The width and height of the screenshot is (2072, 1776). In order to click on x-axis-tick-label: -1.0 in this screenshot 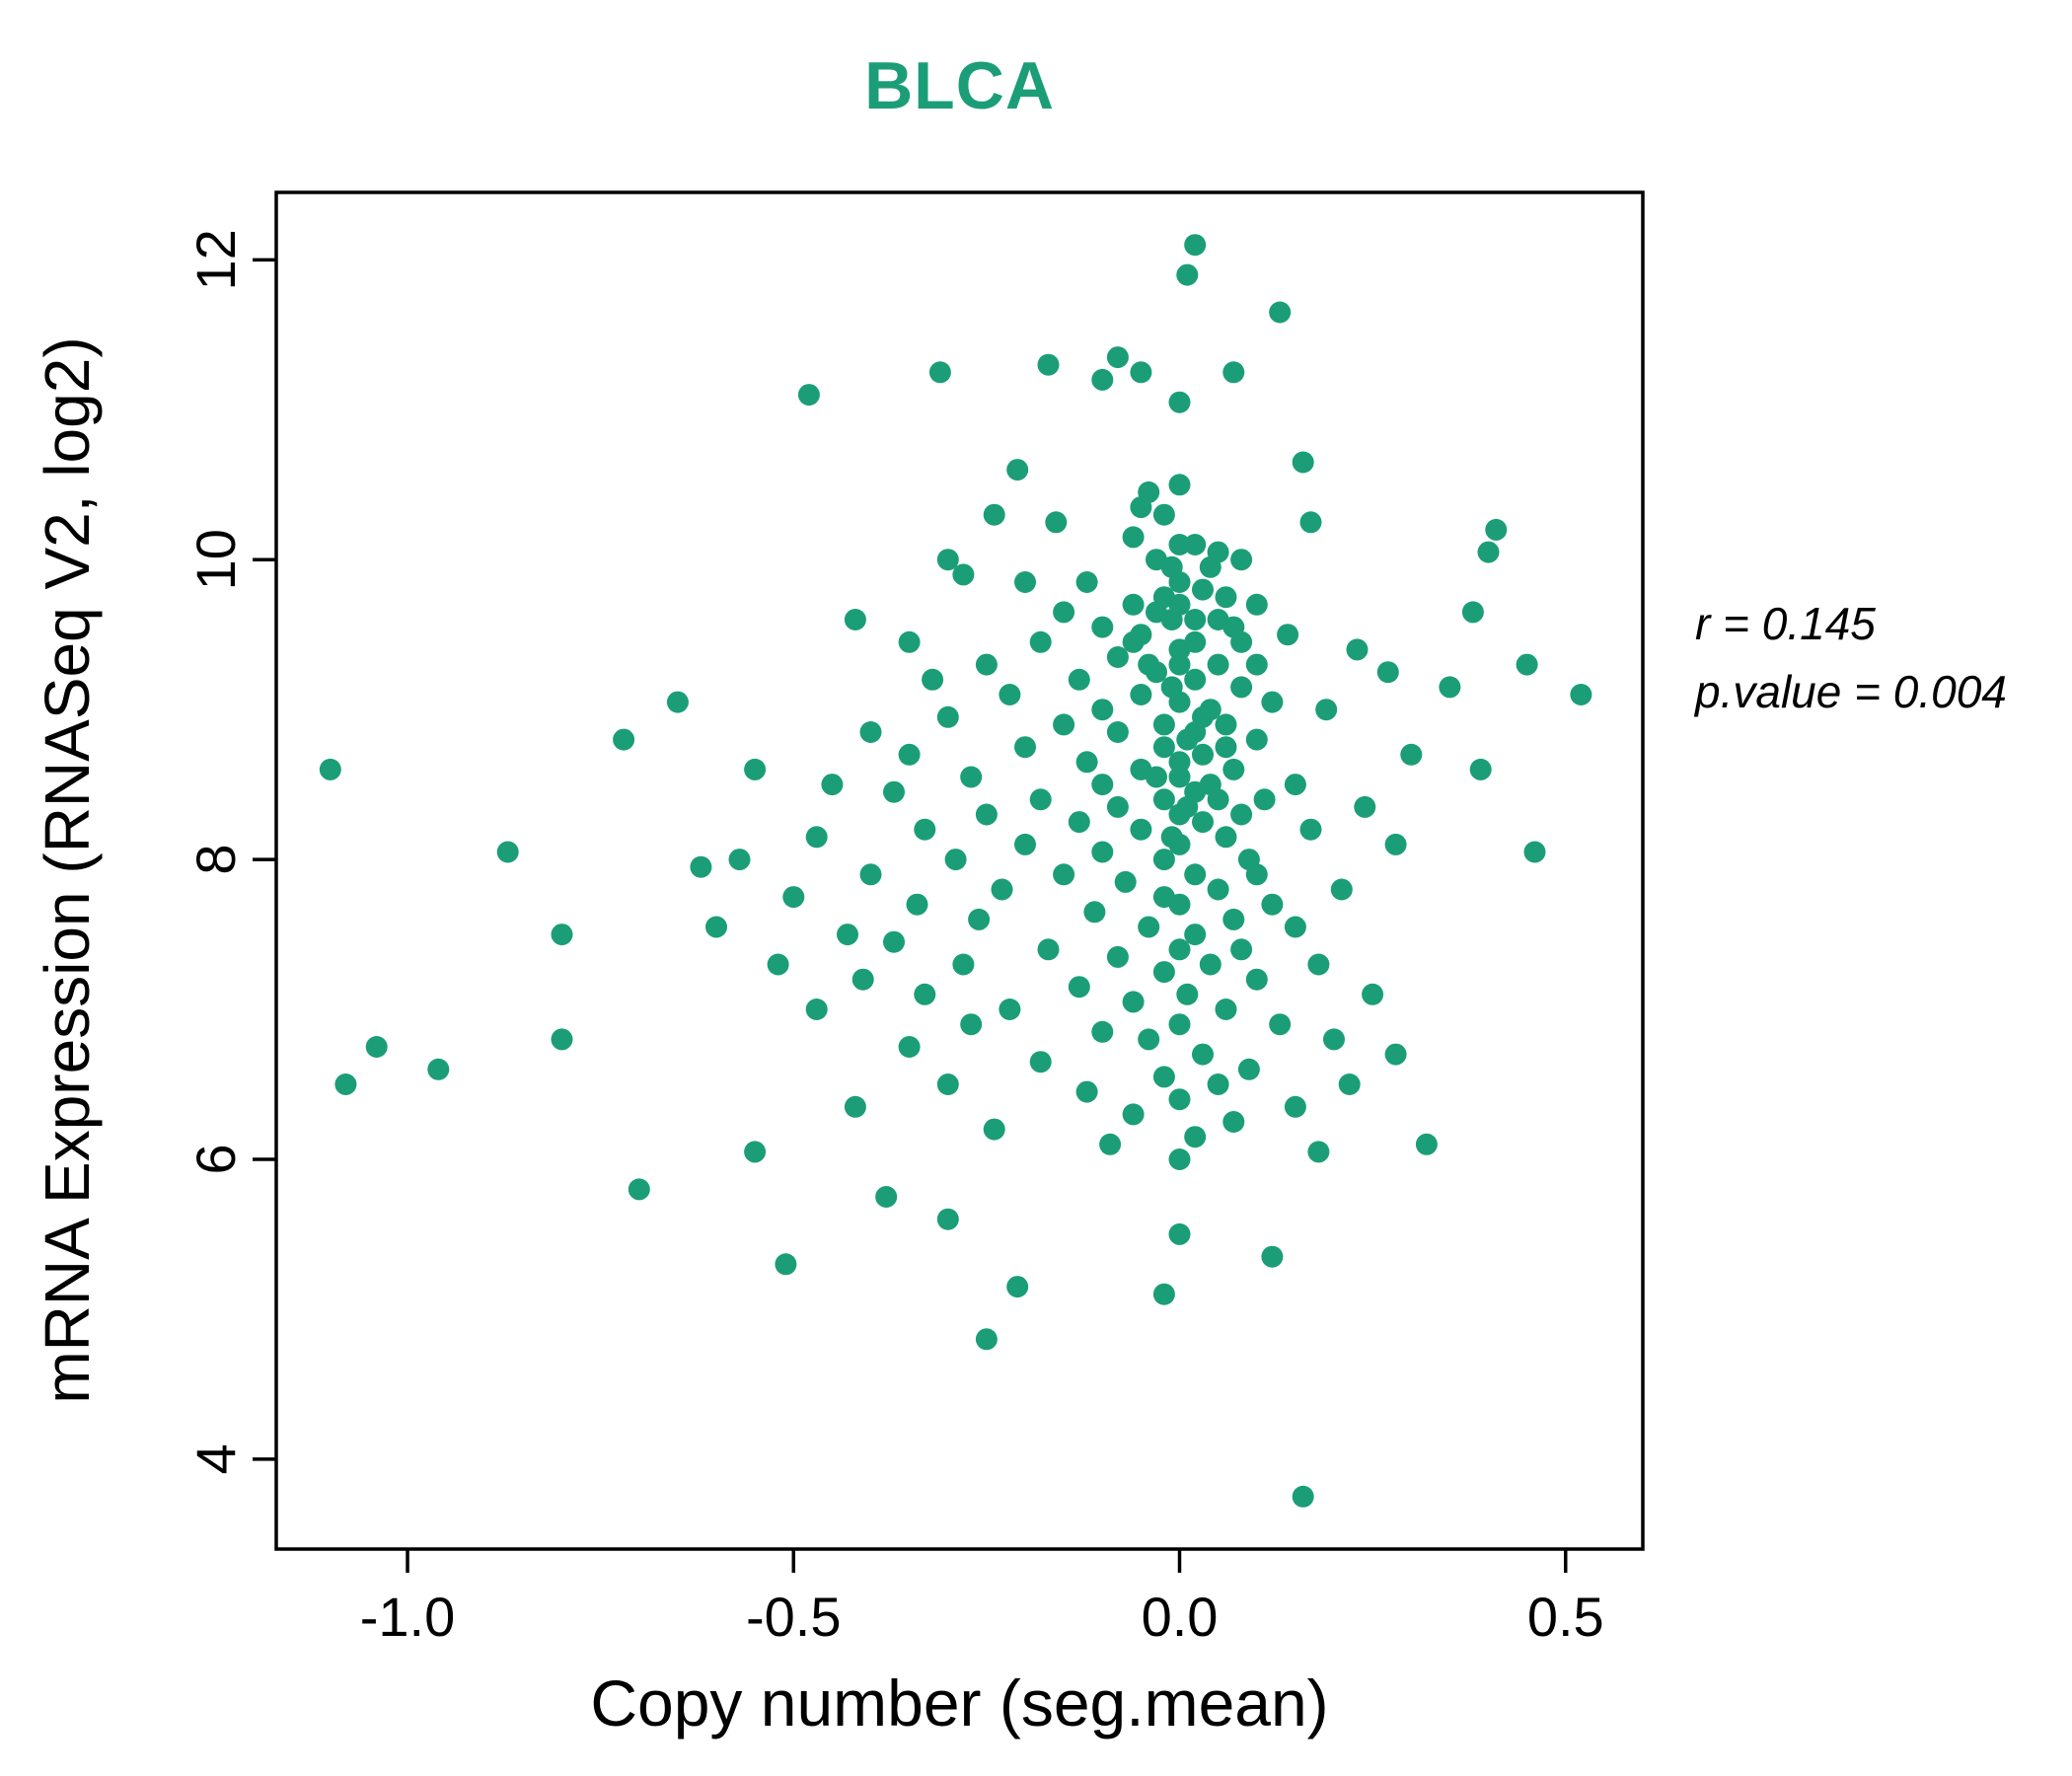, I will do `click(408, 1617)`.